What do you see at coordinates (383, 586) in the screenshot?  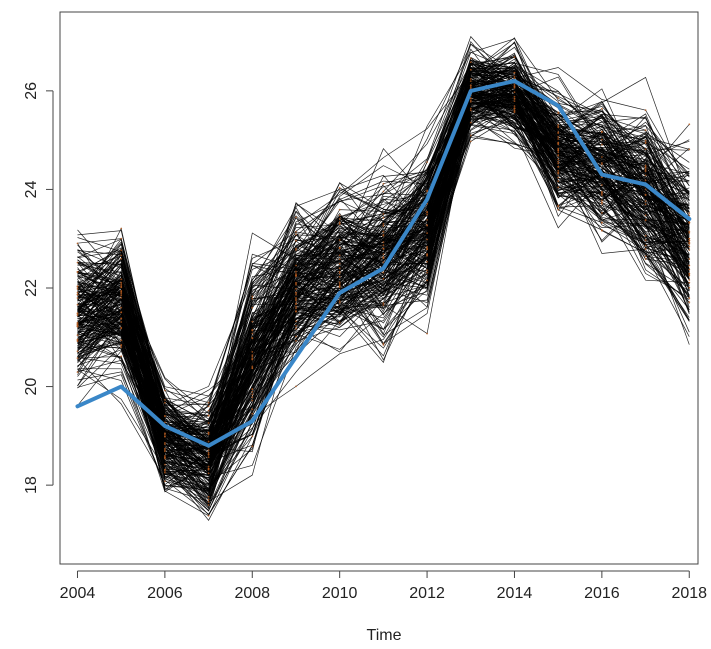 I see `x-axis: 2004 2006 2008 2010 2012 2014 2016 2018` at bounding box center [383, 586].